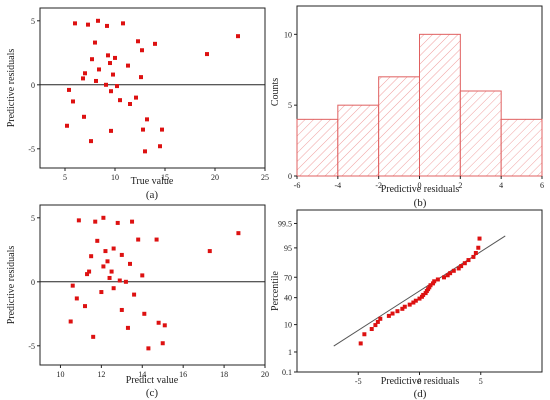 This screenshot has width=550, height=400. What do you see at coordinates (31, 149) in the screenshot?
I see `panel-a-ytick-label: -5` at bounding box center [31, 149].